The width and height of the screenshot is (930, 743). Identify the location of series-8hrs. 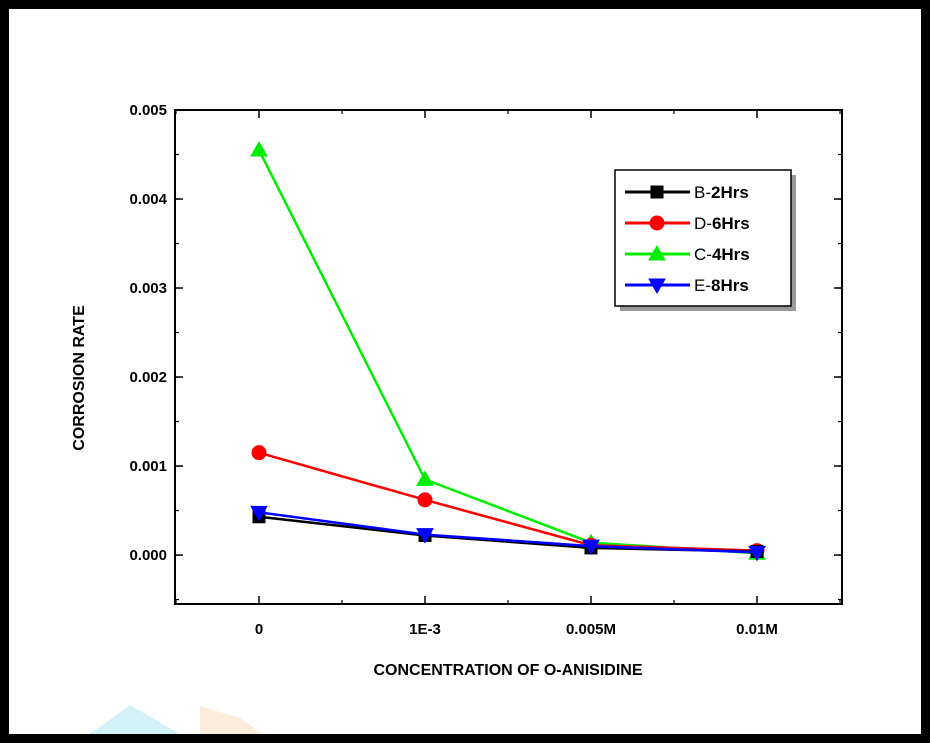
(508, 533).